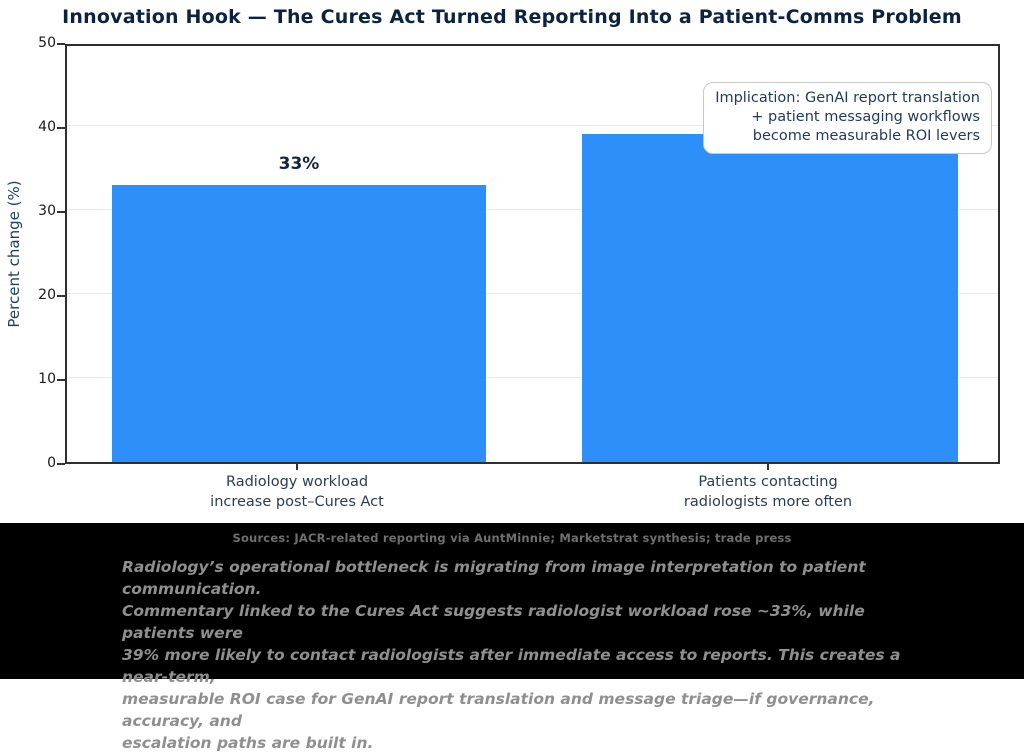  Describe the element at coordinates (297, 502) in the screenshot. I see `category-line: increase post–Cures Act` at that location.